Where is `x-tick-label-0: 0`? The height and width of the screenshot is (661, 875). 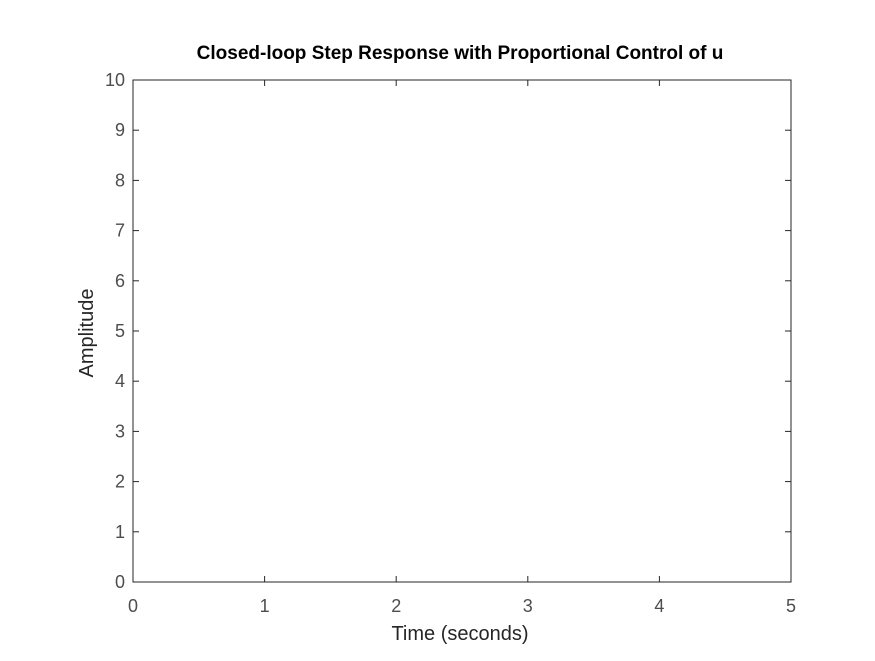
x-tick-label-0: 0 is located at coordinates (133, 606).